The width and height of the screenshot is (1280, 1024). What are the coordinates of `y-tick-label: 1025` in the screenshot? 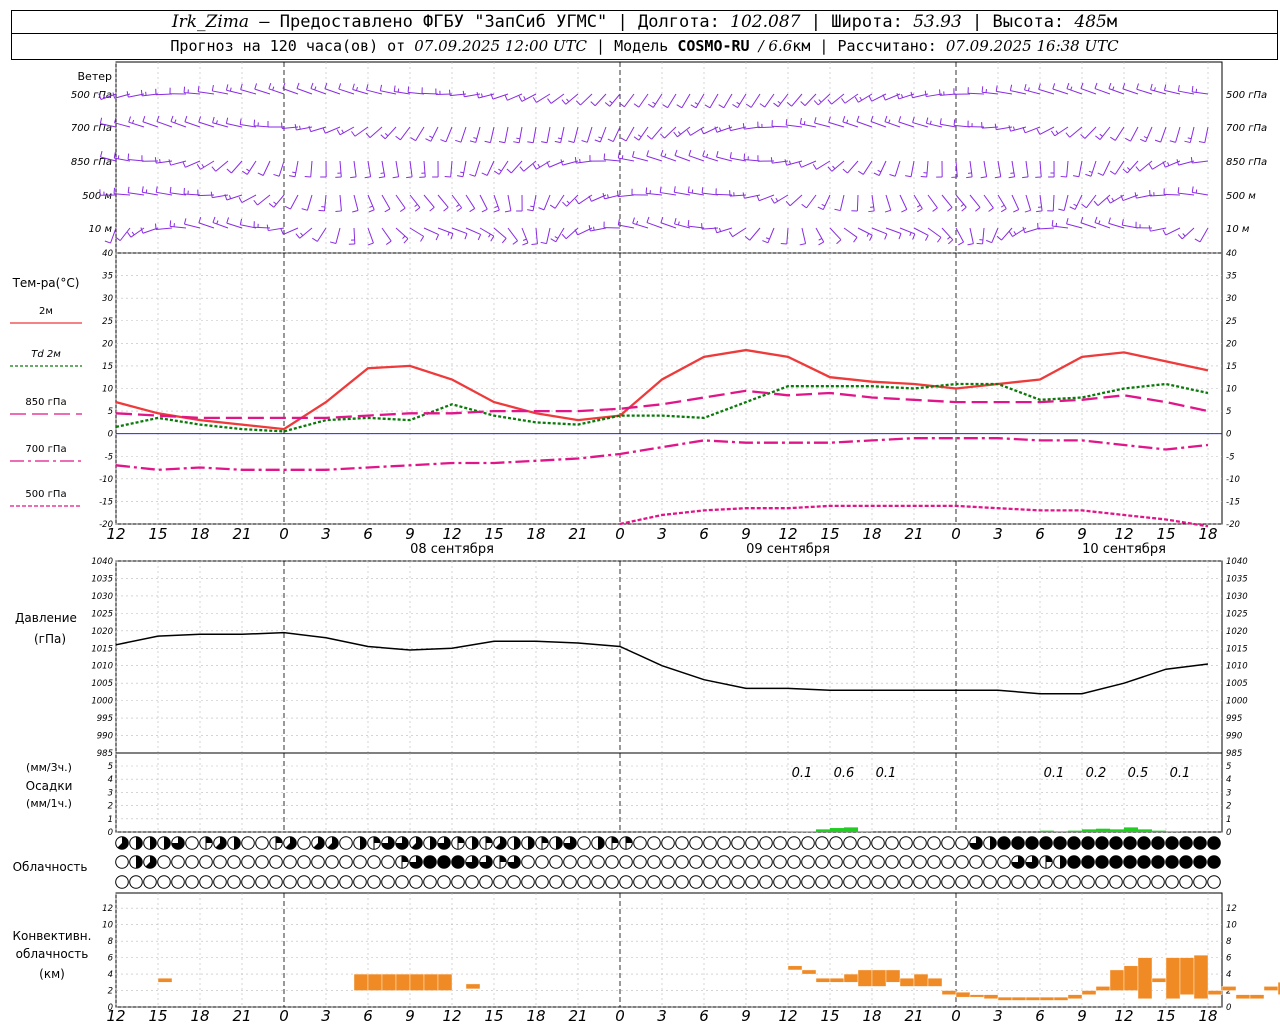 It's located at (102, 614).